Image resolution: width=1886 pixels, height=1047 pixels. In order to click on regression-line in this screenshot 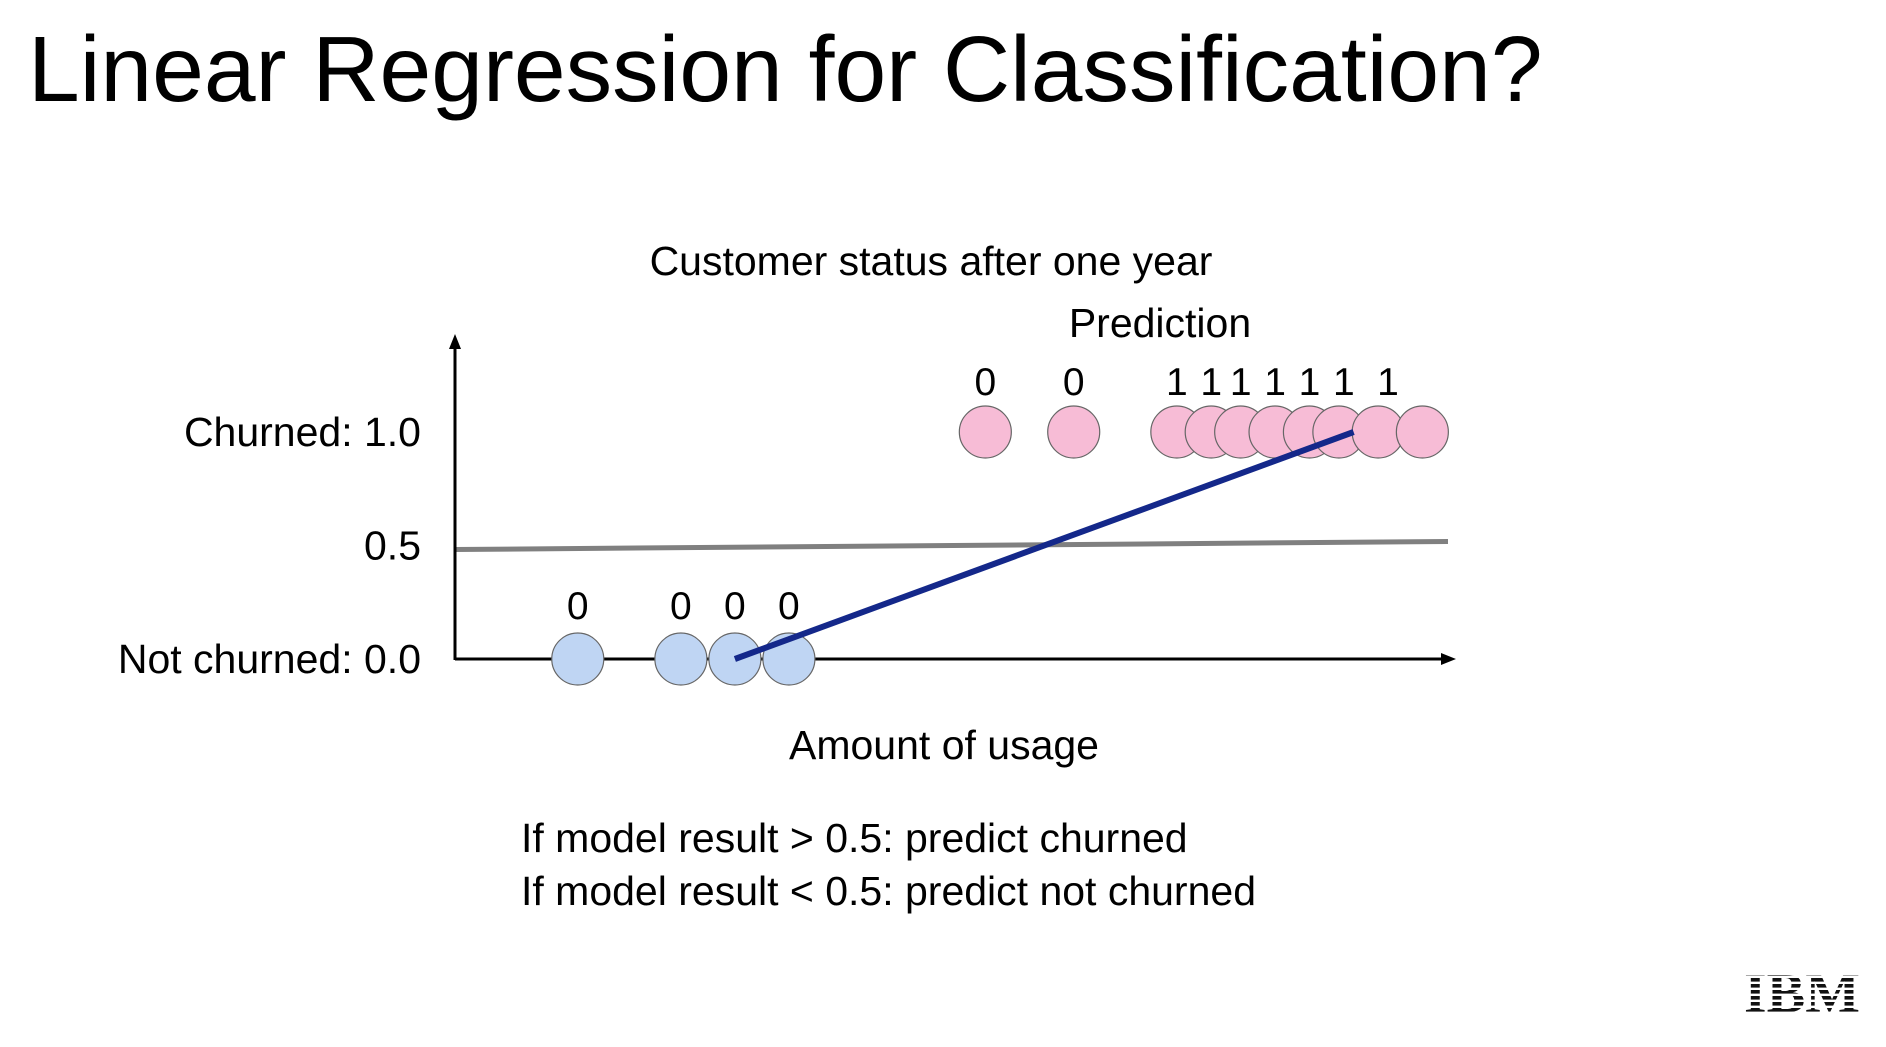, I will do `click(1044, 545)`.